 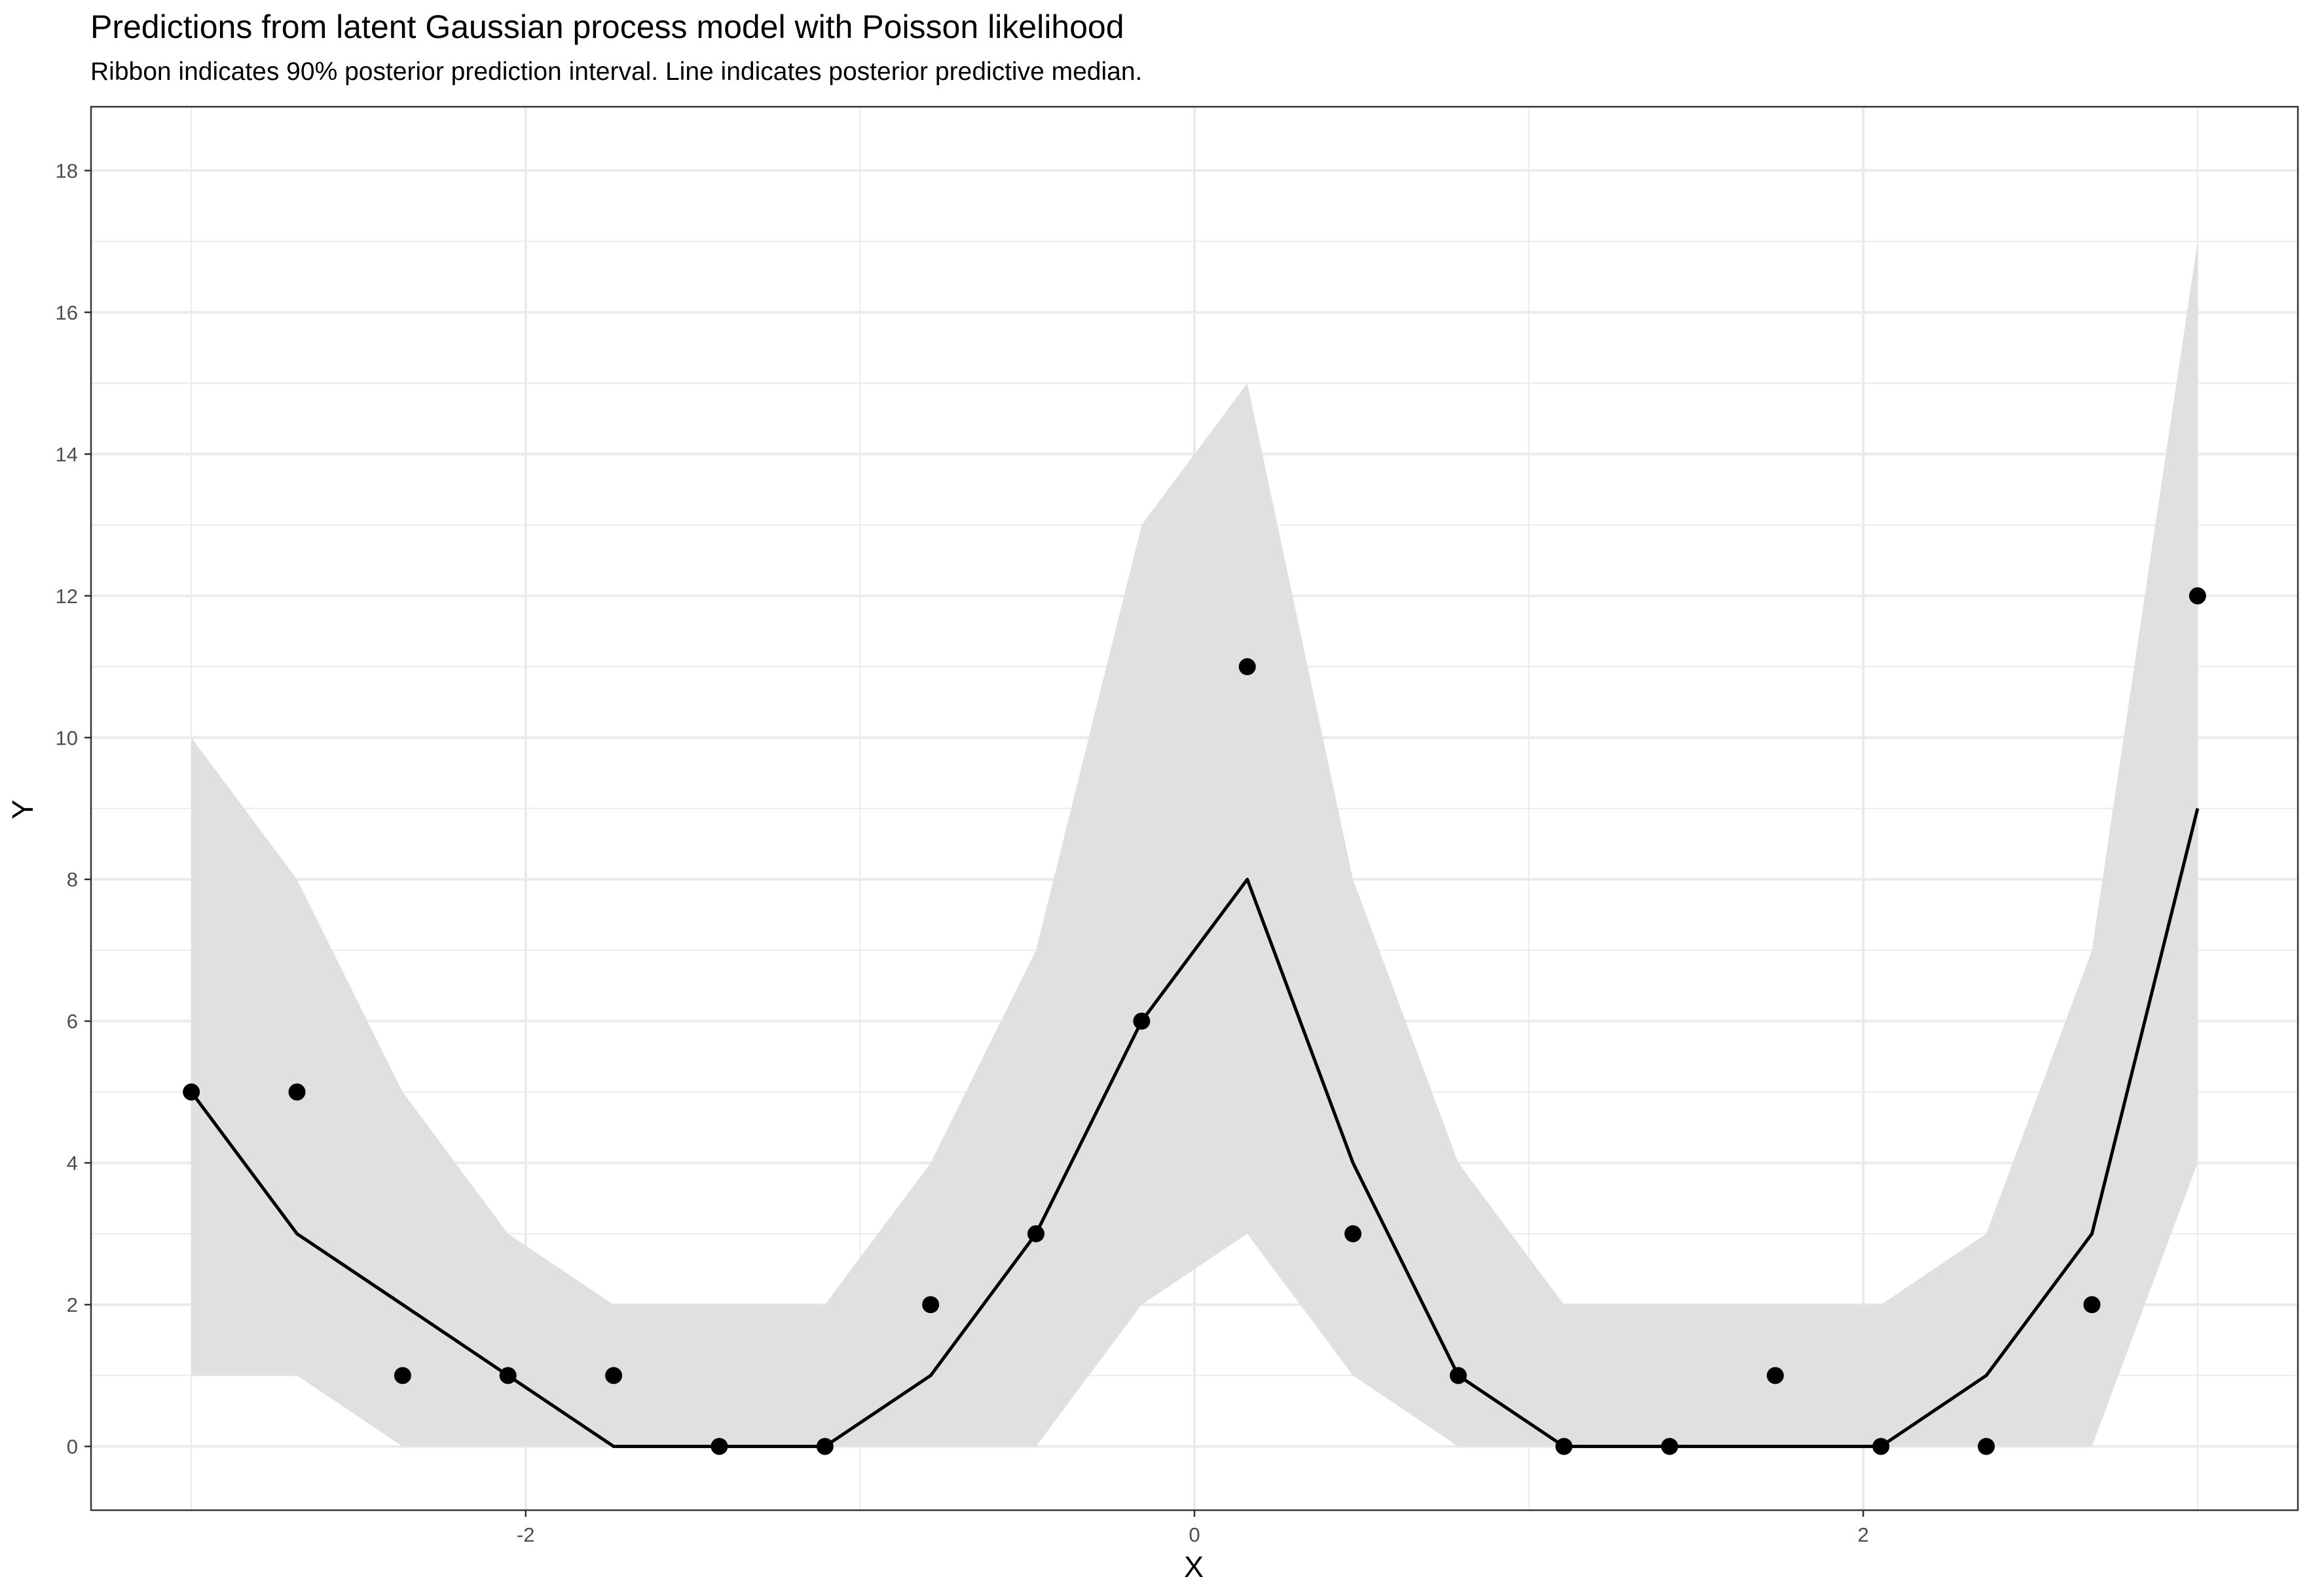 What do you see at coordinates (72, 1021) in the screenshot?
I see `y-tick-label: 6` at bounding box center [72, 1021].